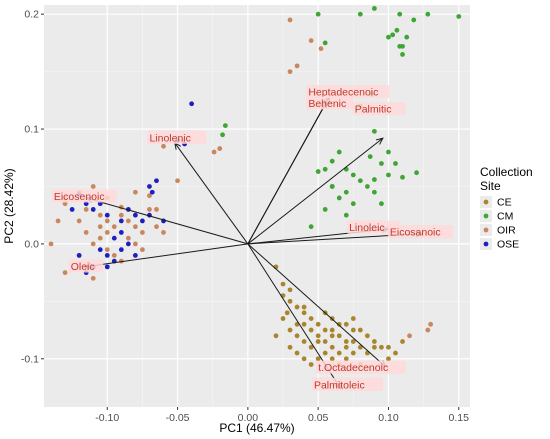  What do you see at coordinates (343, 92) in the screenshot?
I see `loading-label: Heptadecenoic` at bounding box center [343, 92].